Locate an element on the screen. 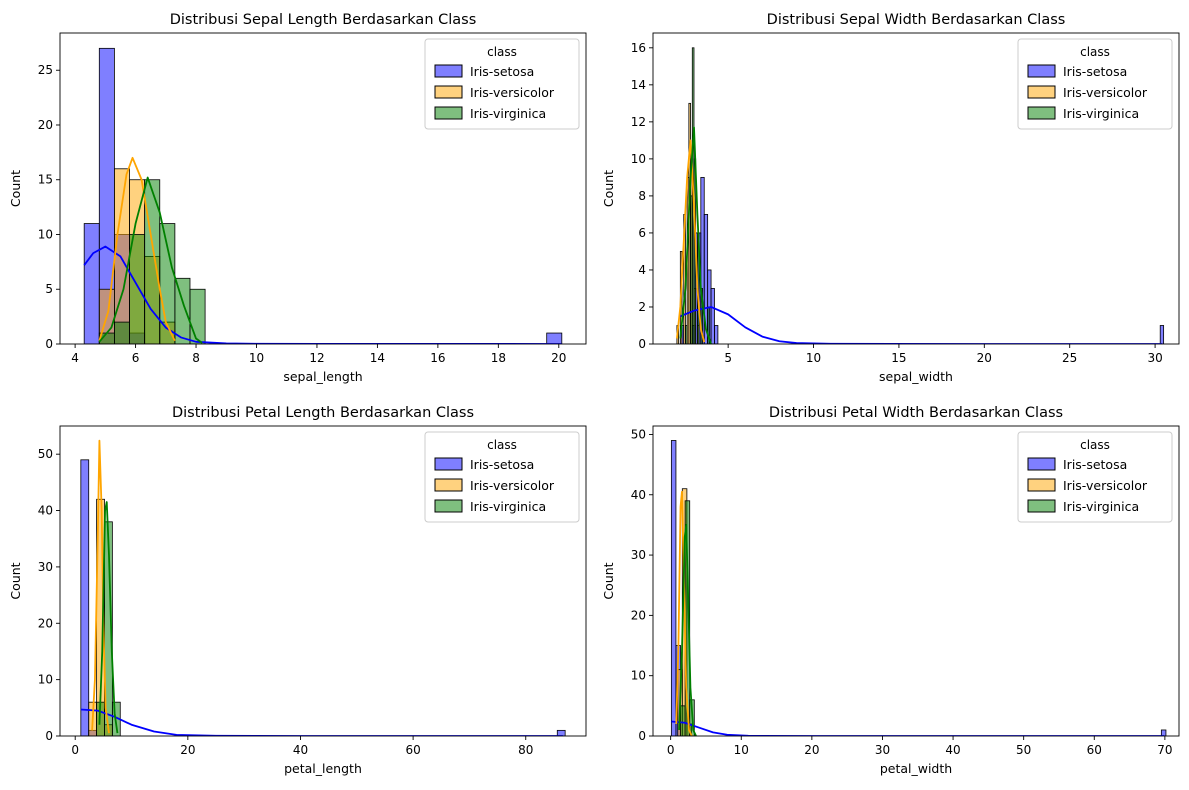 This screenshot has height=790, width=1189. x-tick-label: 4 is located at coordinates (75, 358).